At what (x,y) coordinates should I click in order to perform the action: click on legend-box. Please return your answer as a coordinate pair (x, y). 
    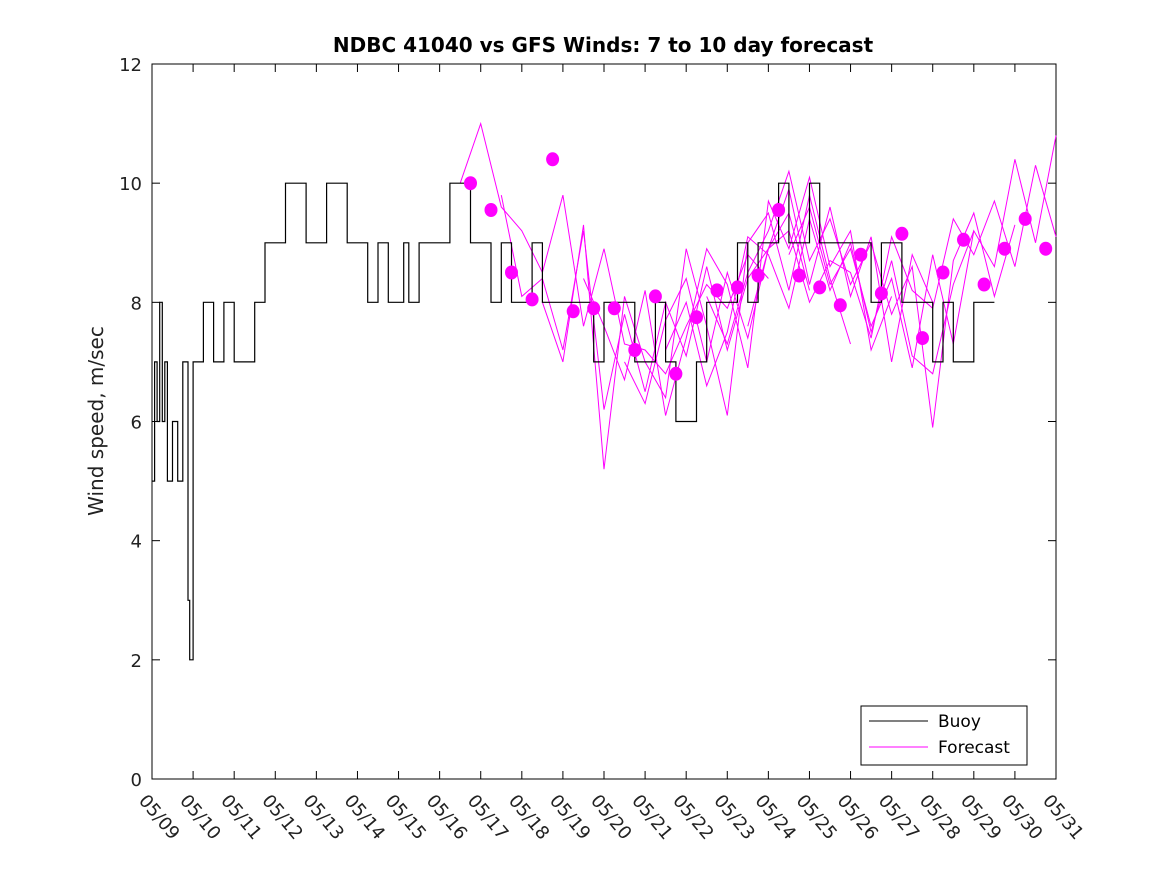
    Looking at the image, I should click on (944, 735).